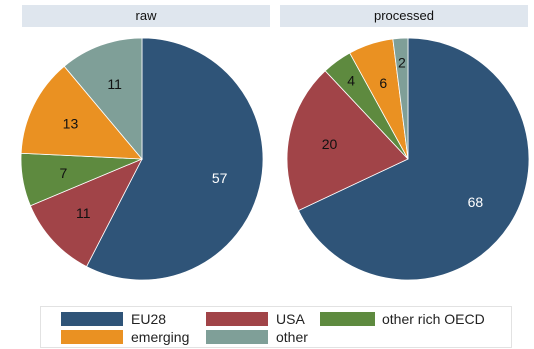 The width and height of the screenshot is (534, 349). I want to click on legend-label-usa: USA, so click(290, 319).